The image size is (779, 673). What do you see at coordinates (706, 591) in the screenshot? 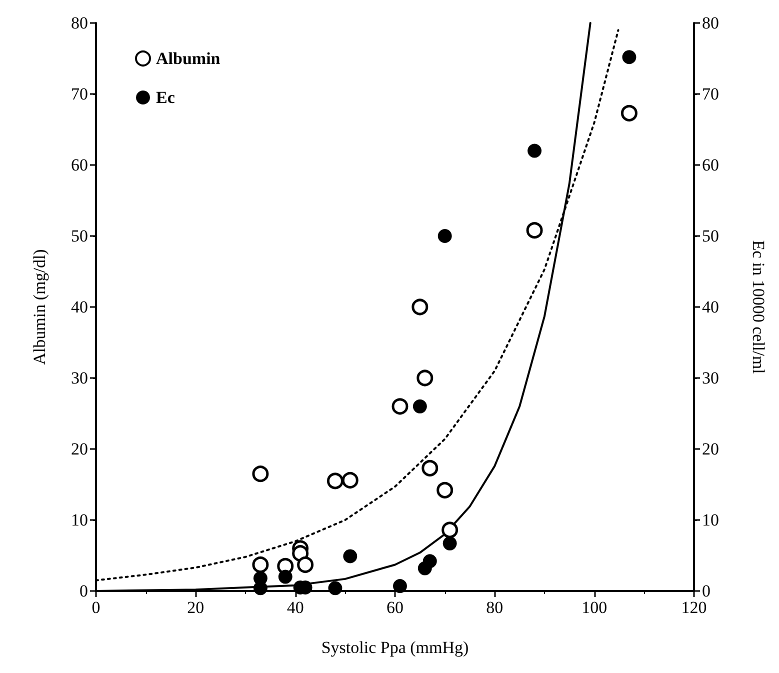
I see `y2-tick-label: 0` at bounding box center [706, 591].